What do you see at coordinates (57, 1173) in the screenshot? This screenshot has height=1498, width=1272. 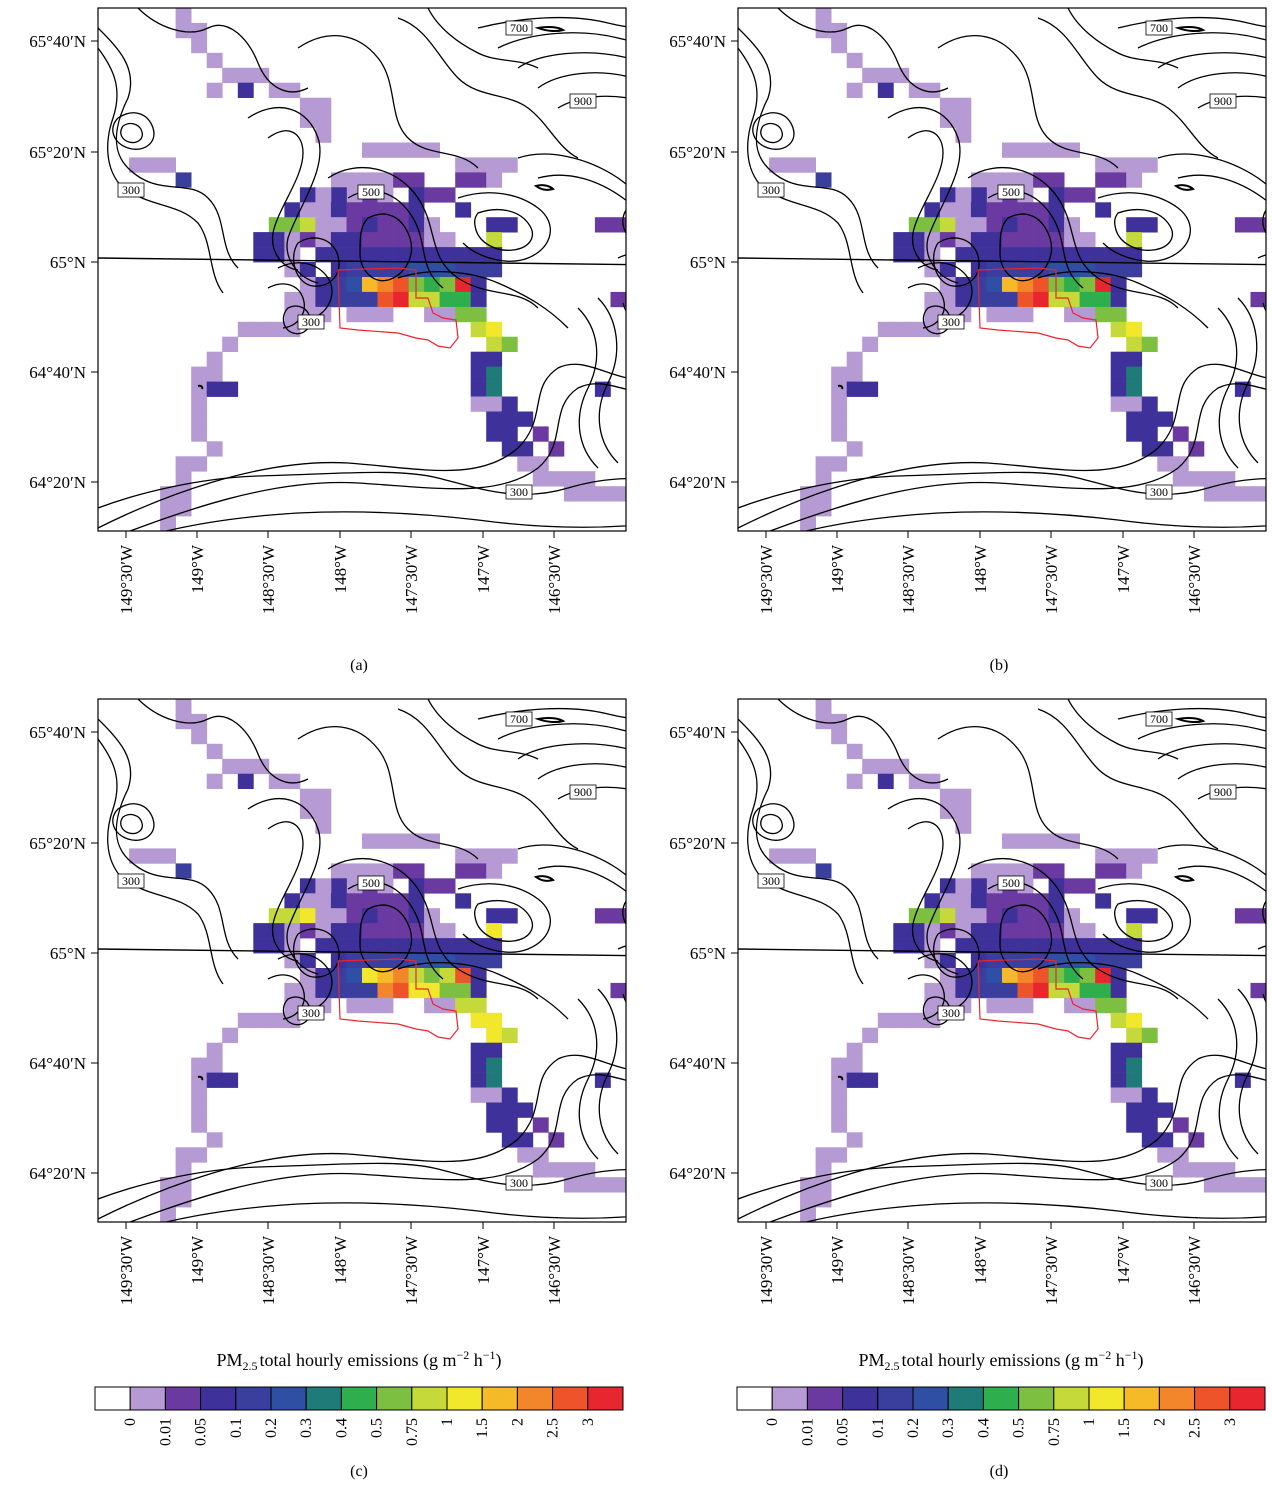 I see `lat-label: 64°20′N` at bounding box center [57, 1173].